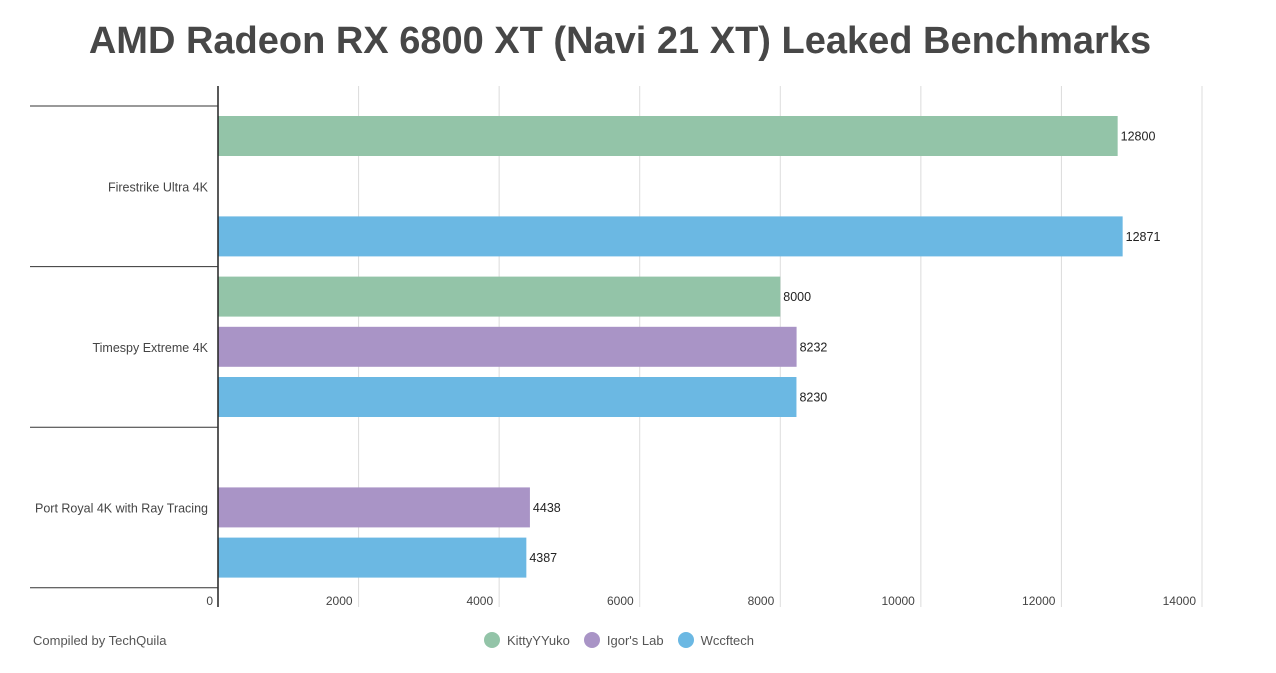  I want to click on data-label: 12871, so click(1143, 237).